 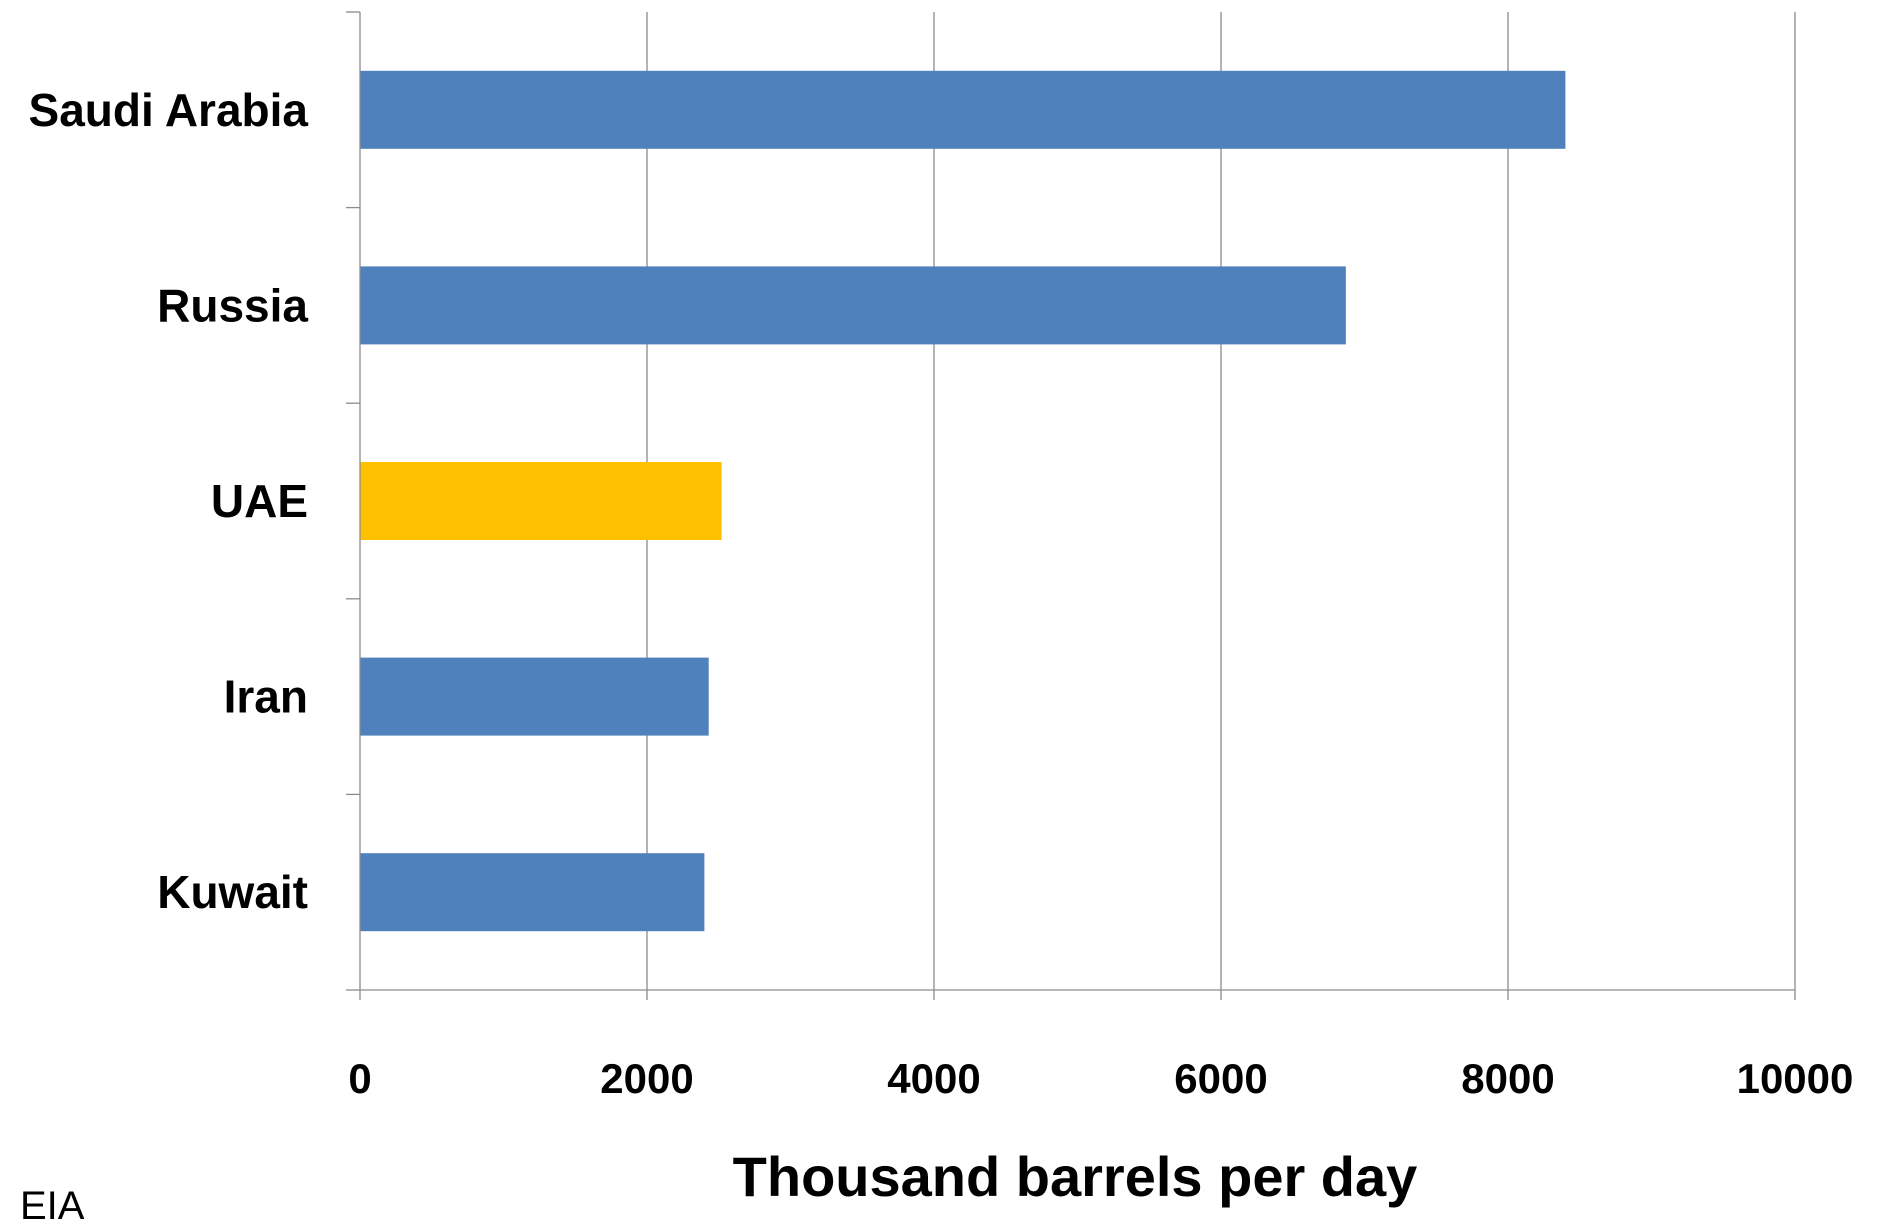 What do you see at coordinates (266, 697) in the screenshot?
I see `category-label: Iran` at bounding box center [266, 697].